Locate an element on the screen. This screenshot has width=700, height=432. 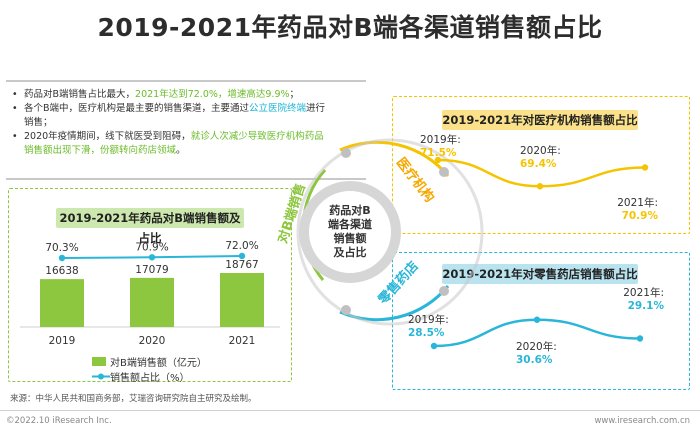
summary-fragment: 各个B端中，医疗机构是最主要的销售渠道，主要通过 is located at coordinates (137, 108).